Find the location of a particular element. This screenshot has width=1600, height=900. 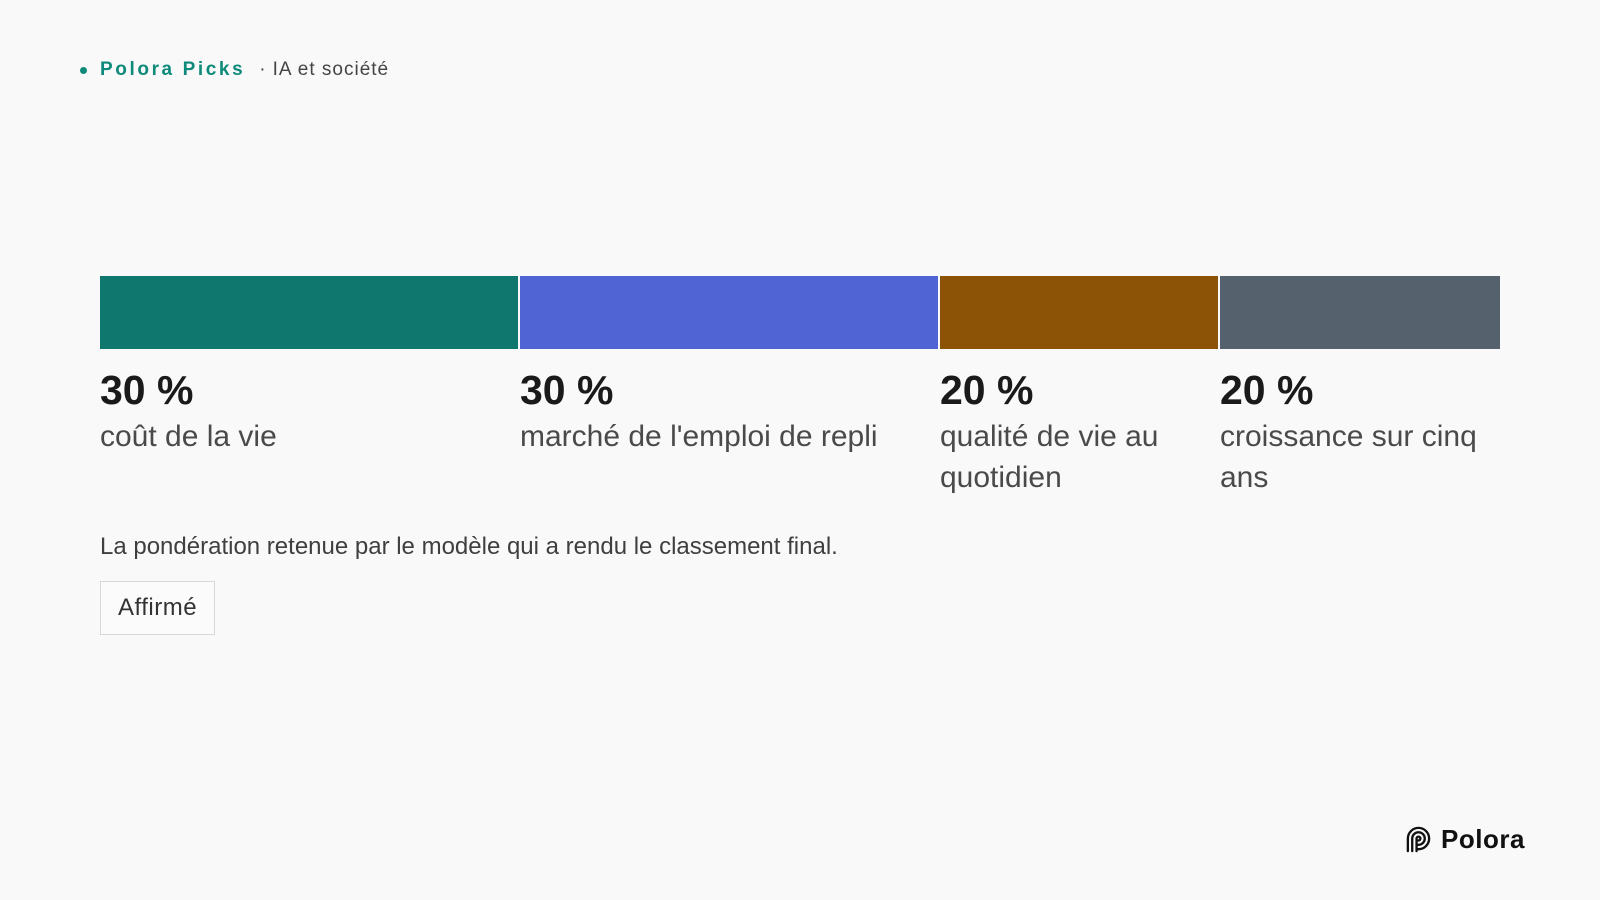

status-badge: Affirmé is located at coordinates (158, 608).